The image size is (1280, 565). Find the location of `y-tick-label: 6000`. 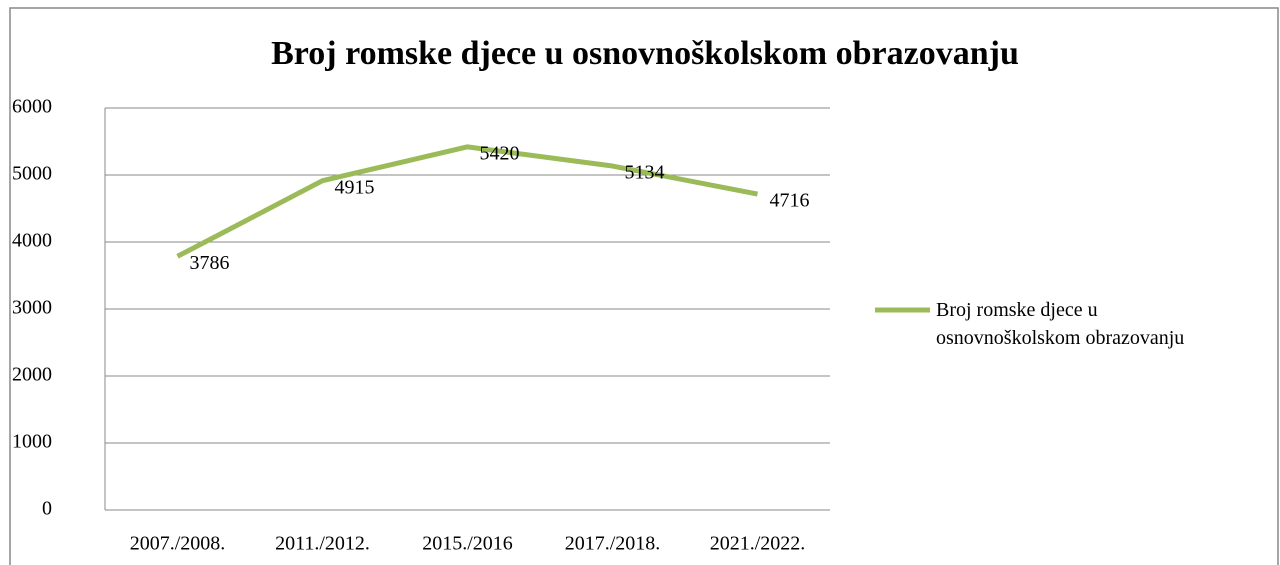

y-tick-label: 6000 is located at coordinates (32, 107).